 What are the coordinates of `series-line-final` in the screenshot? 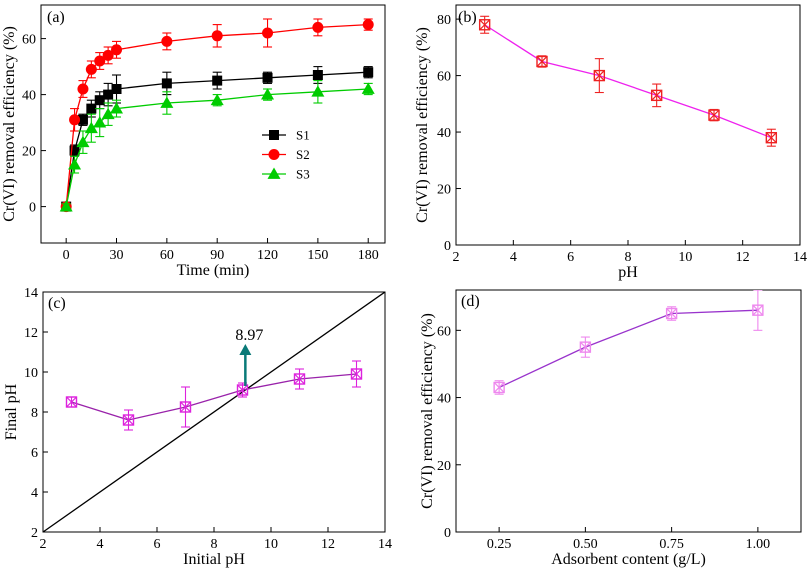 It's located at (214, 397).